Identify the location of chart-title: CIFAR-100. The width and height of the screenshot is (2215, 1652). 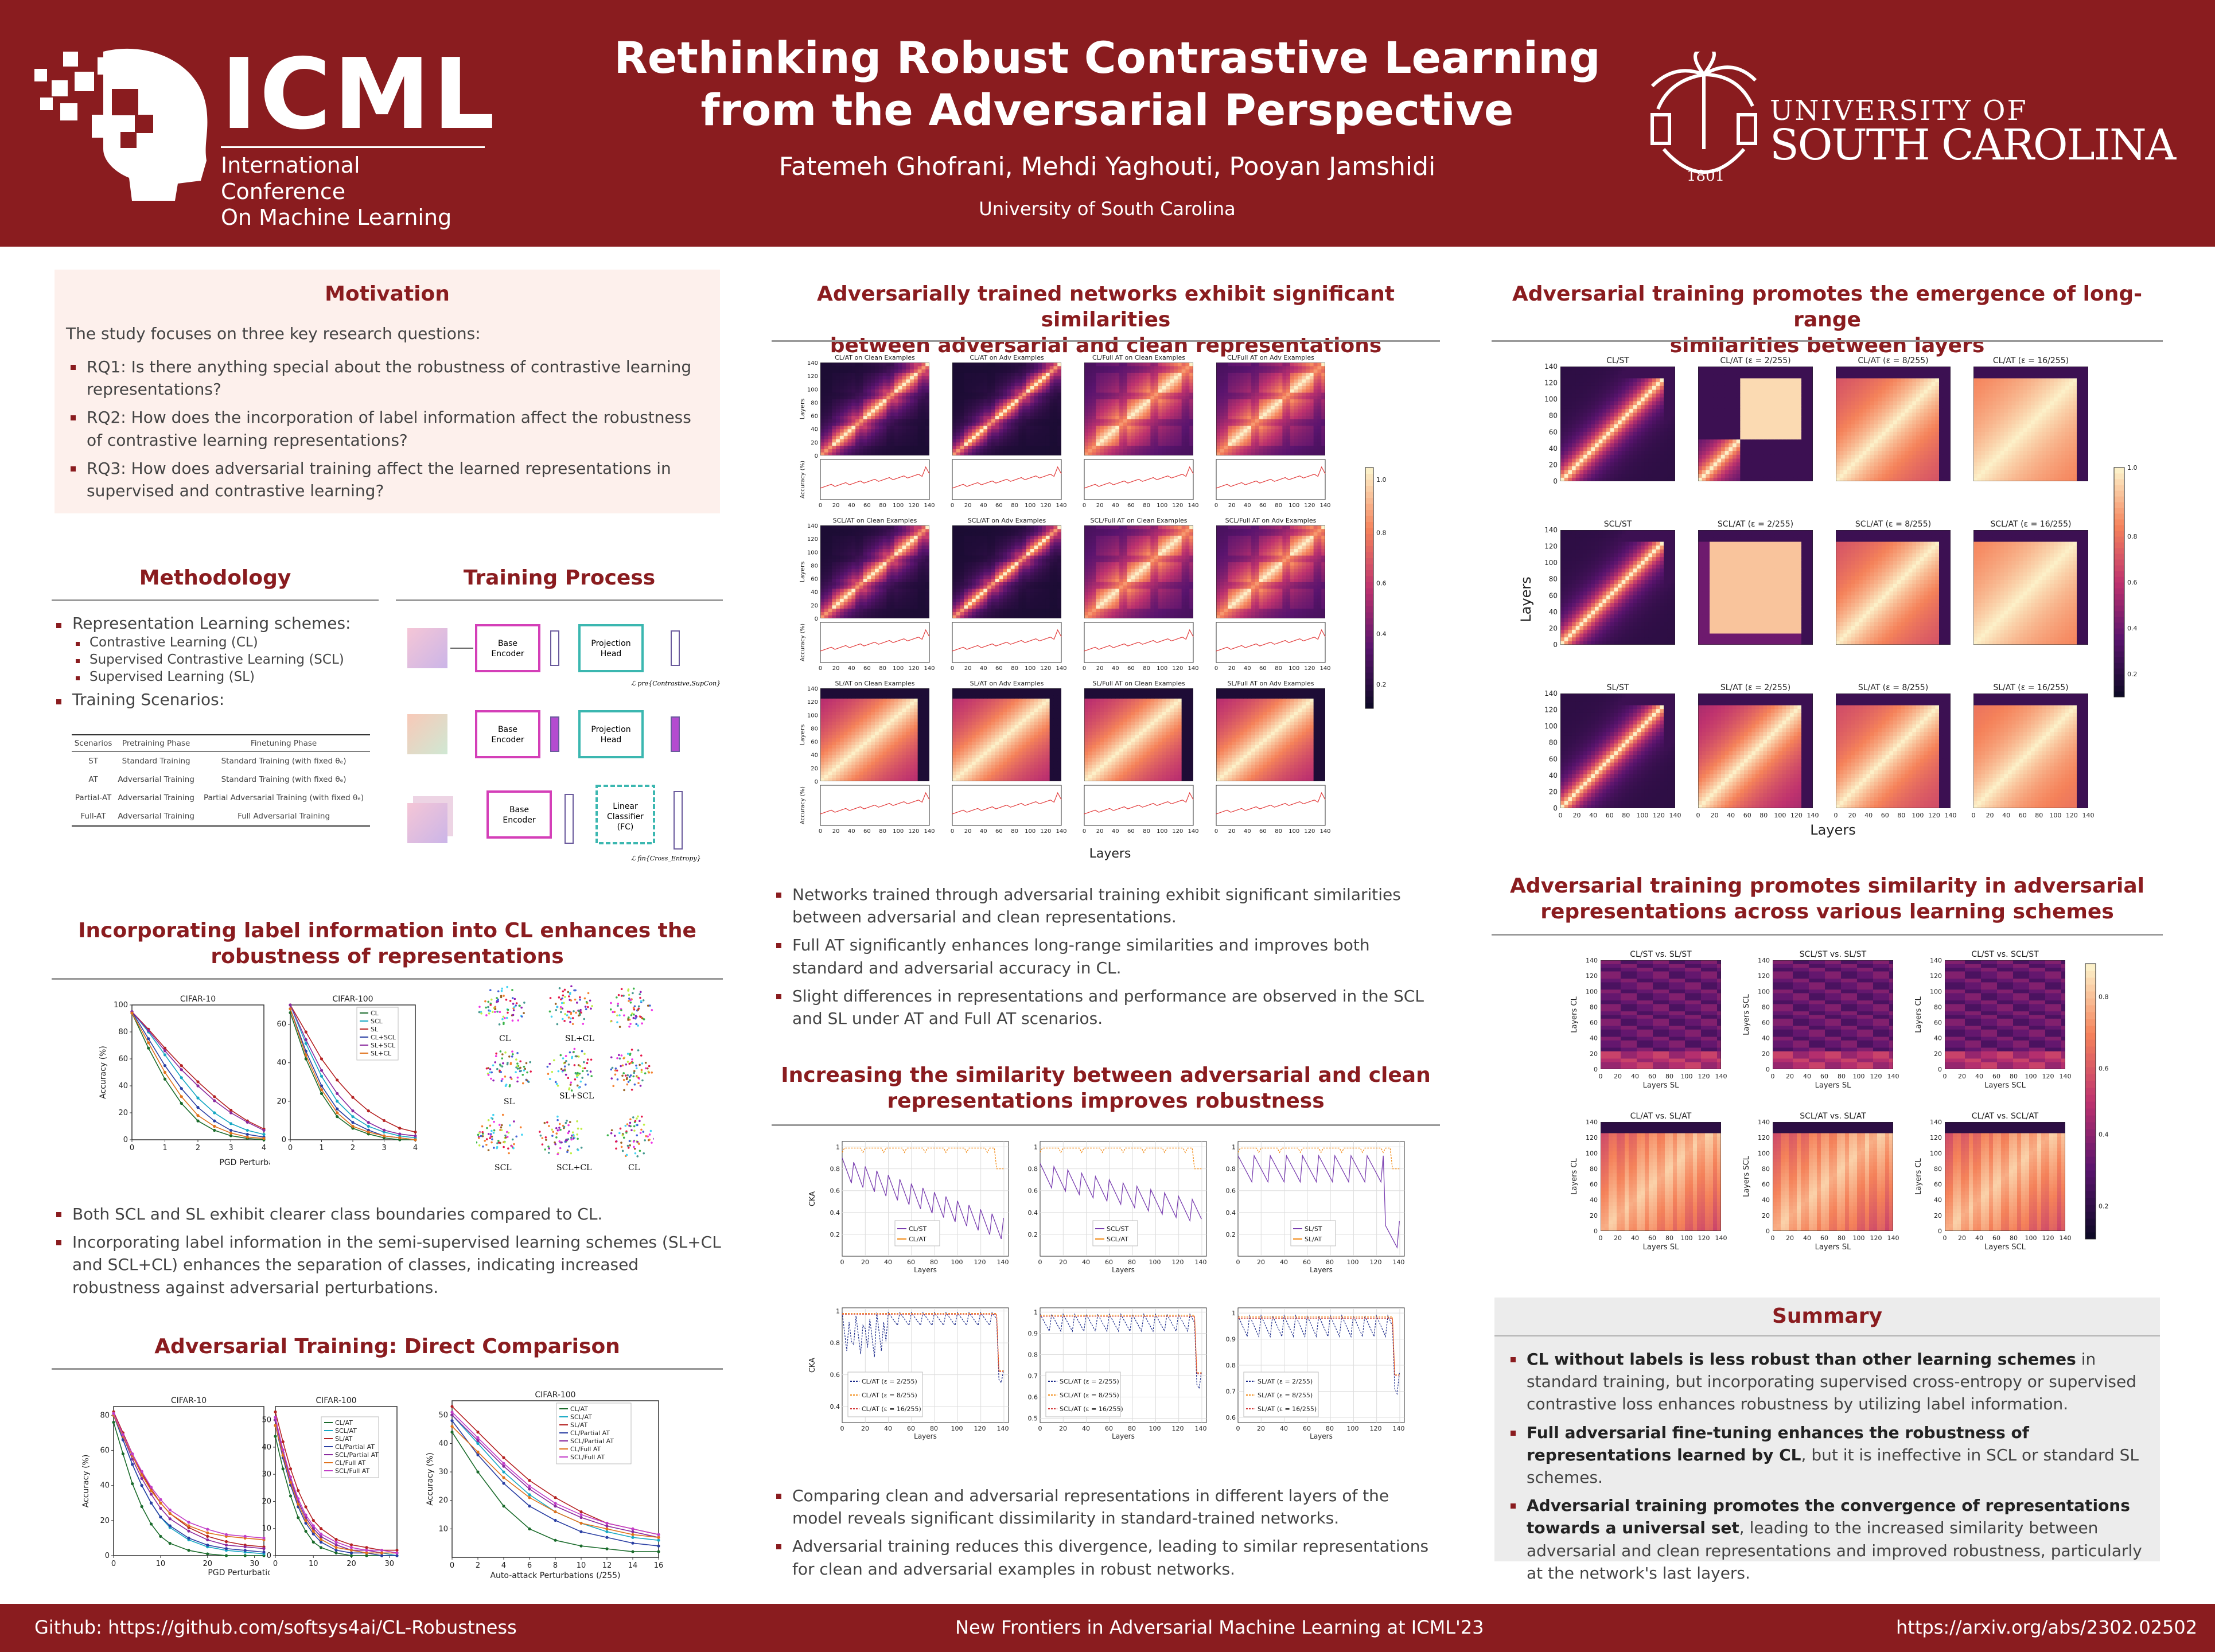
(336, 1400).